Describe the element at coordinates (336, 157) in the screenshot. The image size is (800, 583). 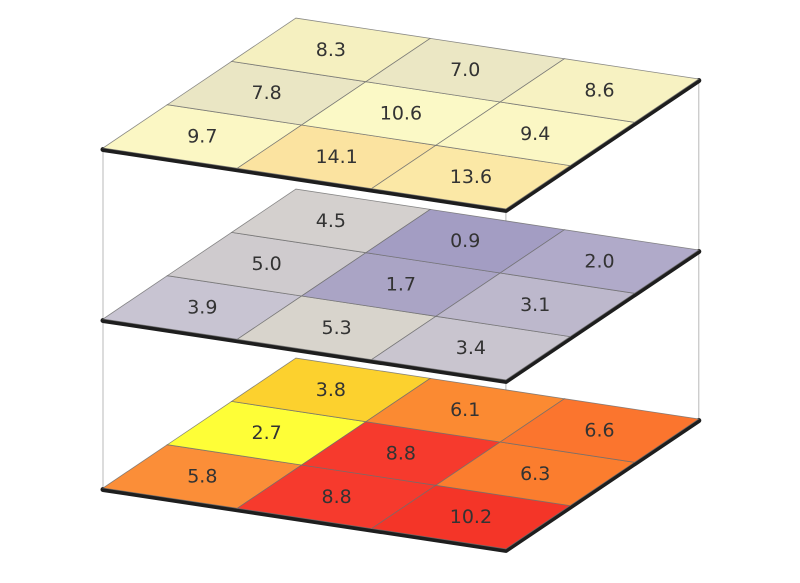
I see `cell-value-label: 14.1` at that location.